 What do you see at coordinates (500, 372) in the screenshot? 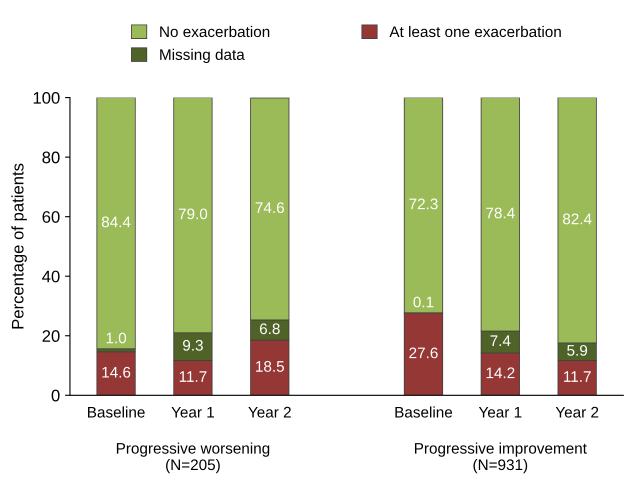
I see `data-label: 14.2` at bounding box center [500, 372].